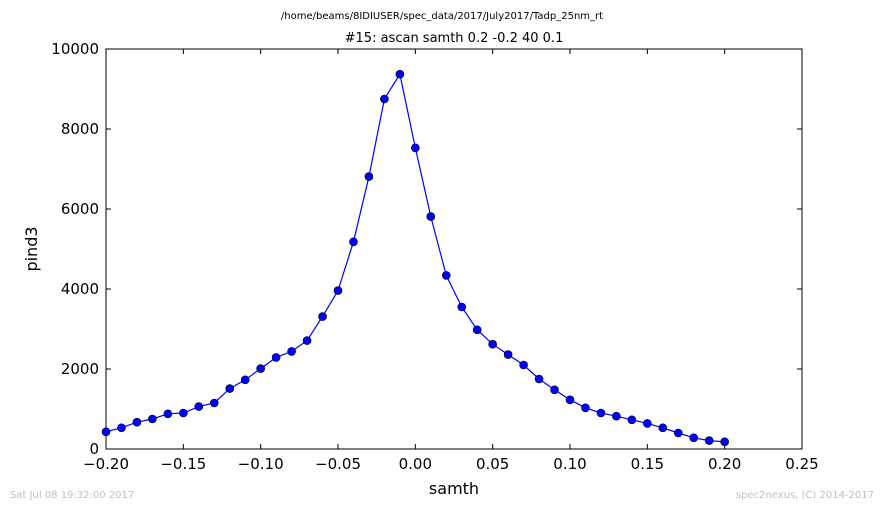 Image resolution: width=884 pixels, height=509 pixels. Describe the element at coordinates (492, 464) in the screenshot. I see `x-tick-label: 0.05` at that location.